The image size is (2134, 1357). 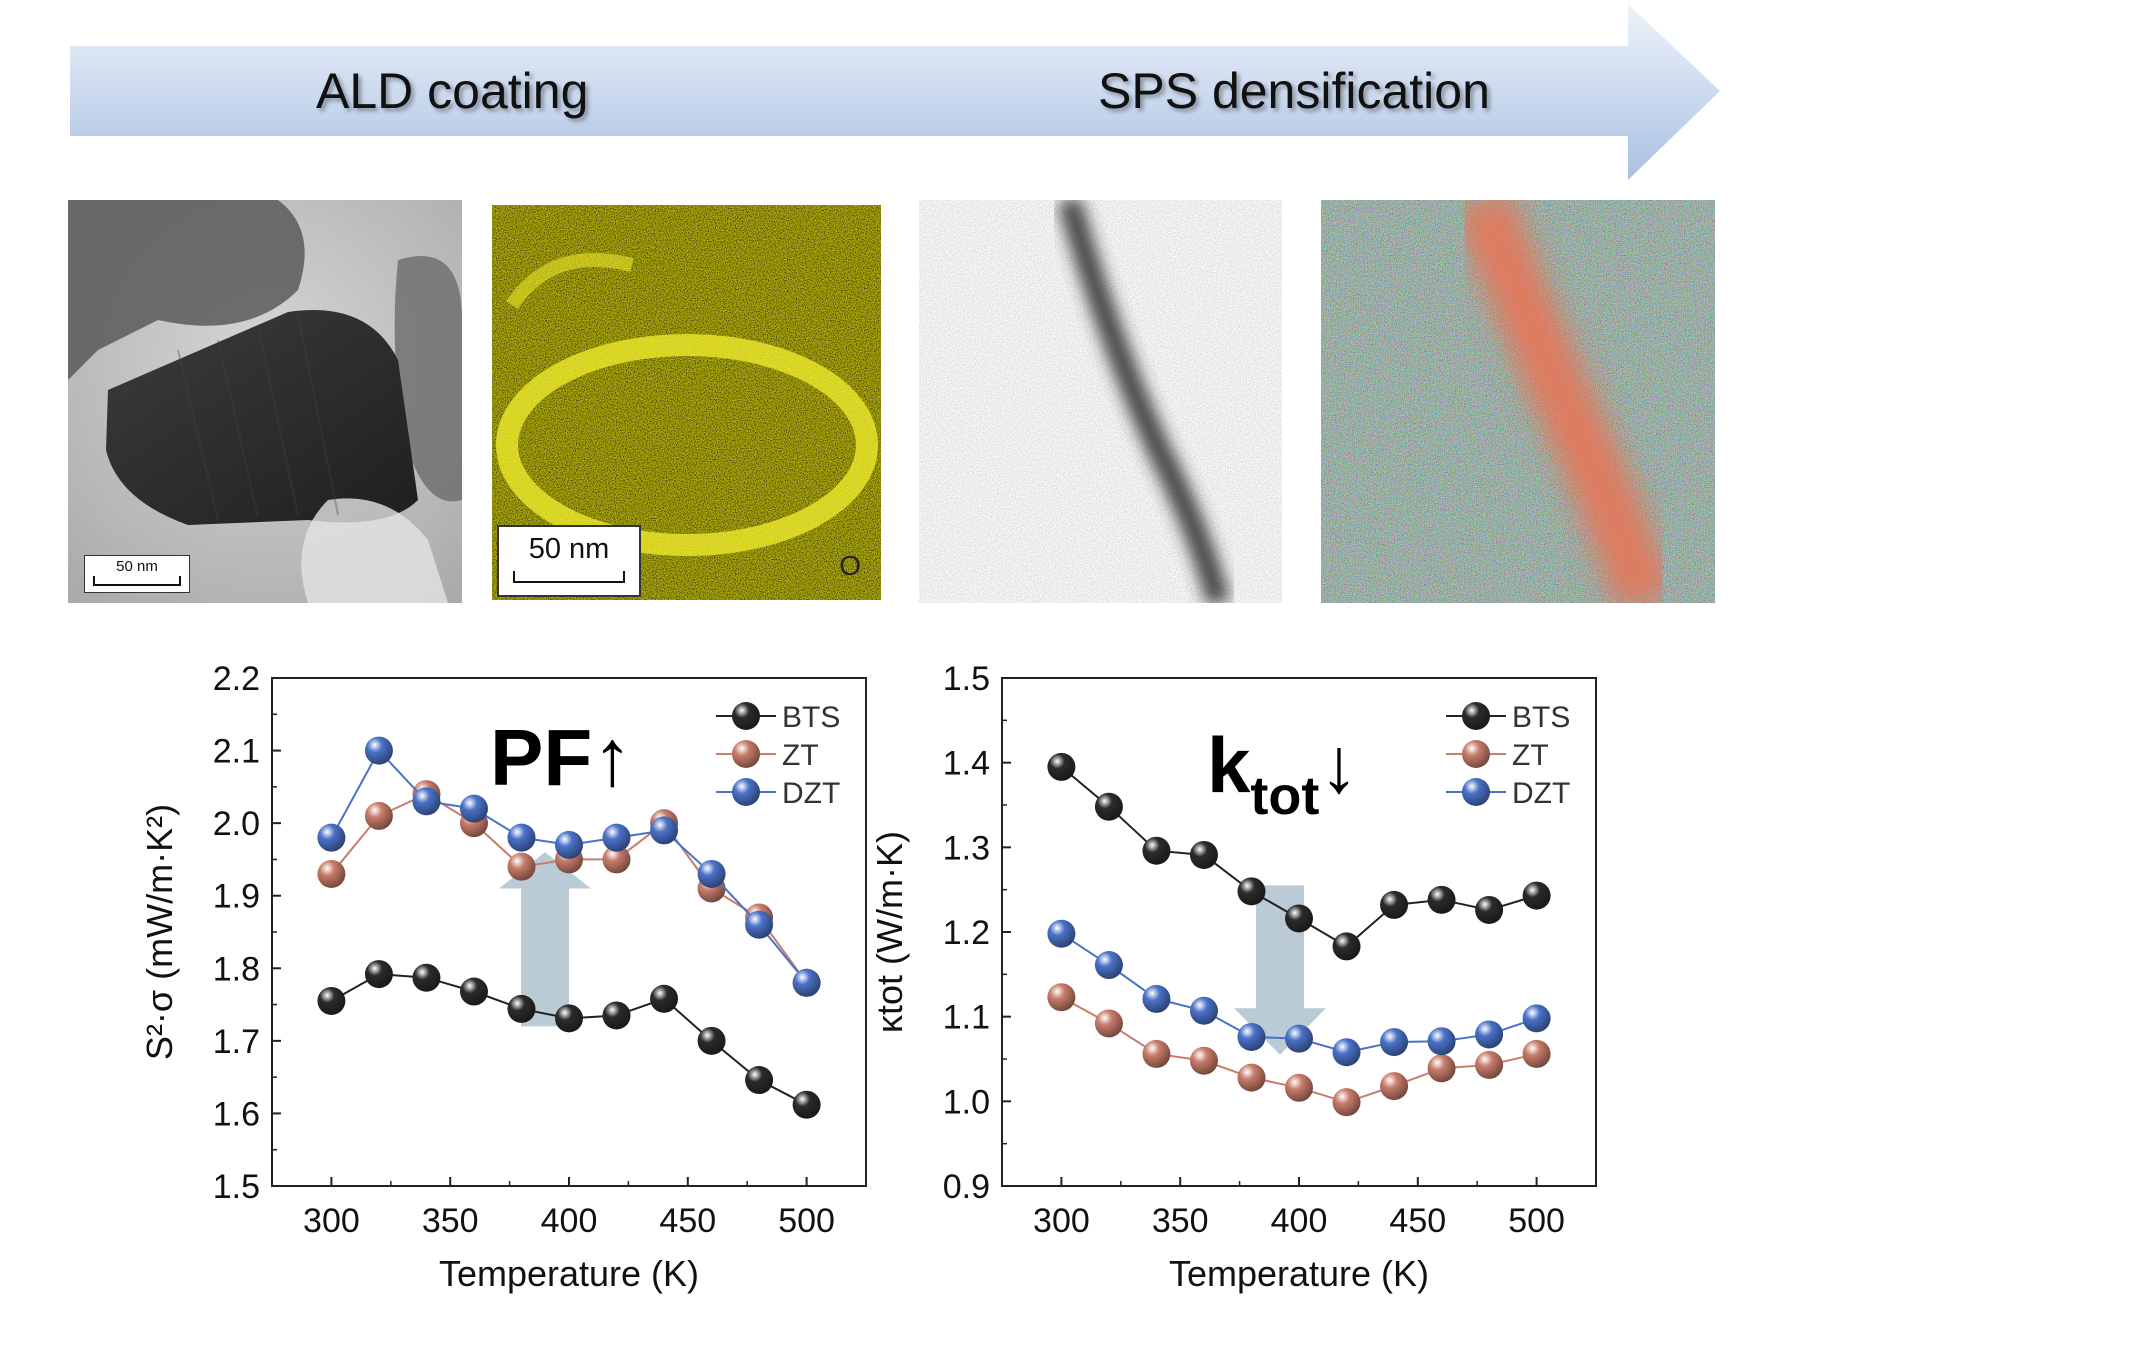 What do you see at coordinates (966, 933) in the screenshot?
I see `y-tick-label: 1.2` at bounding box center [966, 933].